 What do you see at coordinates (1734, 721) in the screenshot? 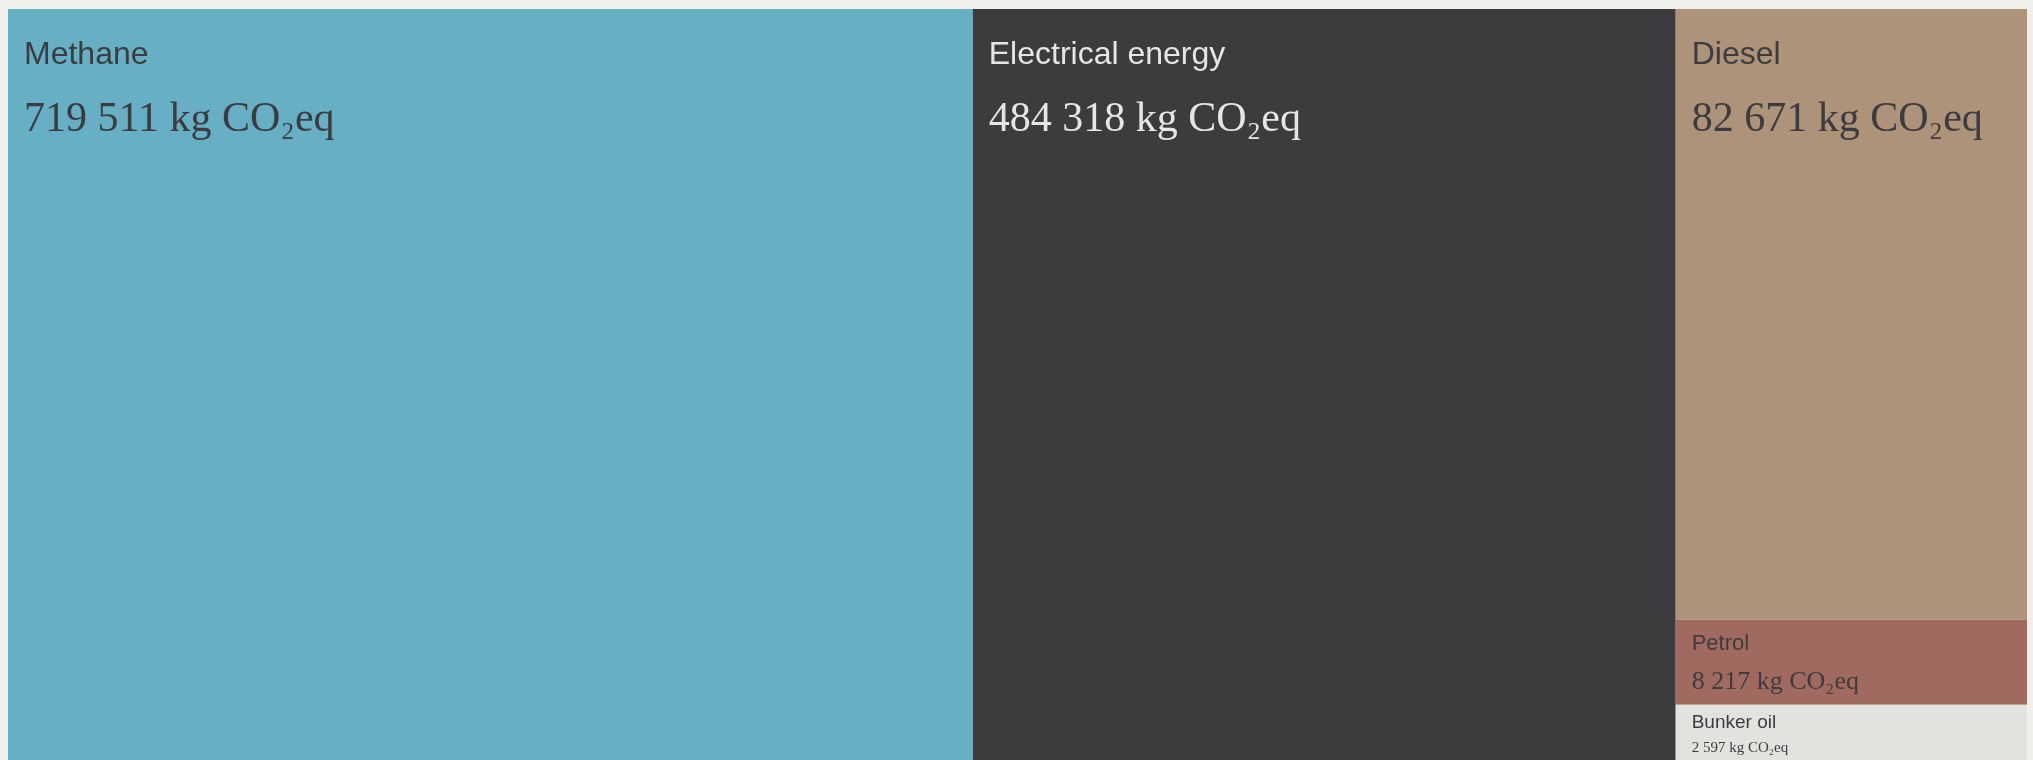
I see `category-label: Bunker oil` at bounding box center [1734, 721].